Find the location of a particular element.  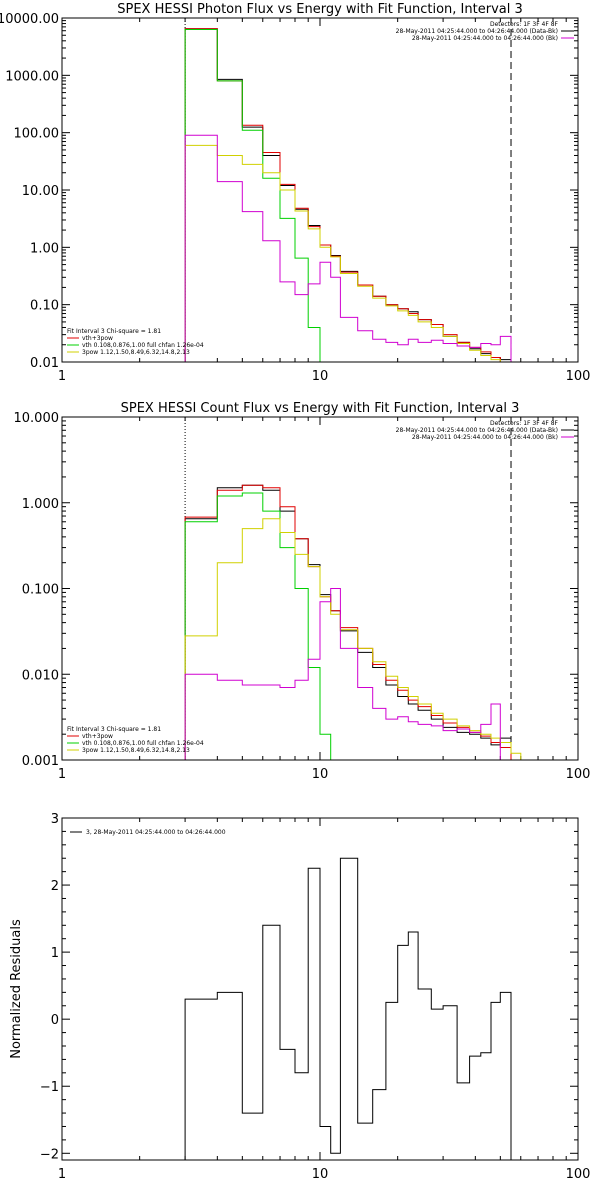

y-tick-label: 0.01 is located at coordinates (44, 363).